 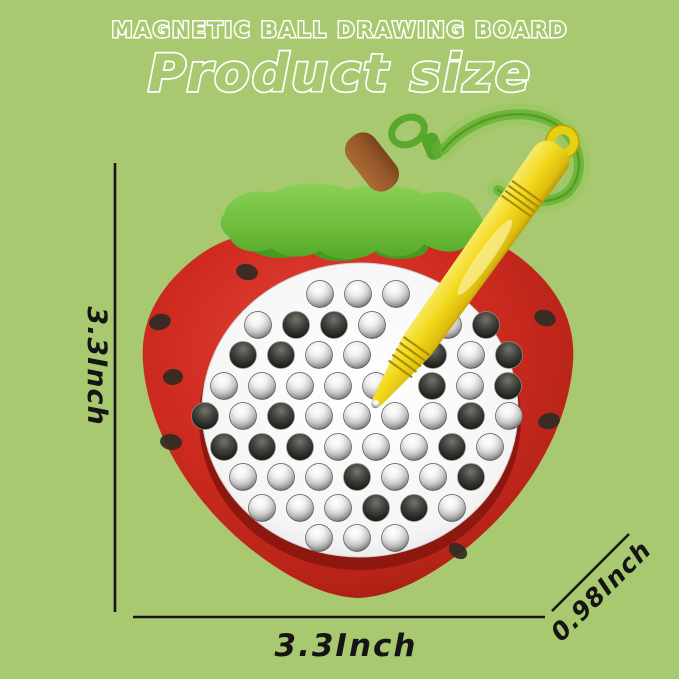 I want to click on dimension-depth: 0.98Inch, so click(x=601, y=590).